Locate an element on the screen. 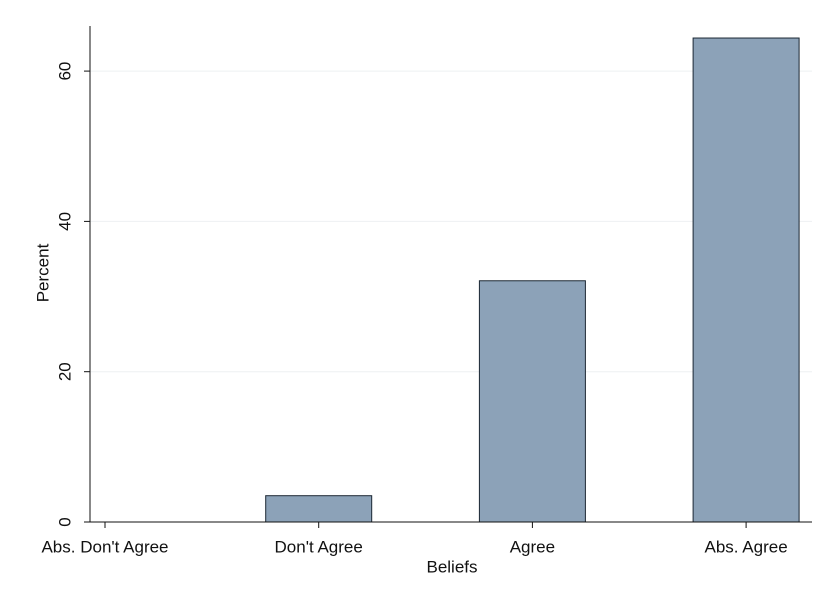 This screenshot has height=601, width=821. x-tick-label: Abs. Don't Agree is located at coordinates (104, 546).